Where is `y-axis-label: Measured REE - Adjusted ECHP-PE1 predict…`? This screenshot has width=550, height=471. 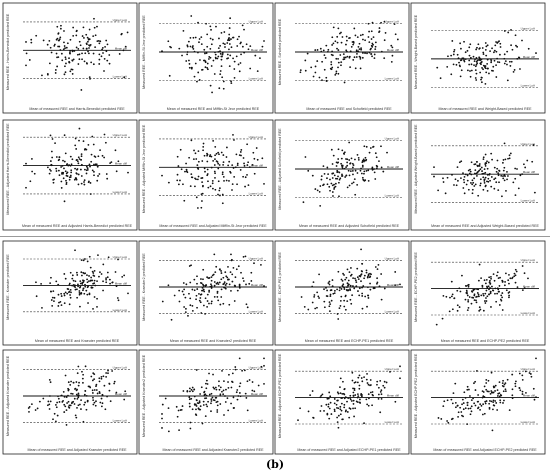 y-axis-label: Measured REE - Adjusted ECHP-PE1 predict… is located at coordinates (280, 395).